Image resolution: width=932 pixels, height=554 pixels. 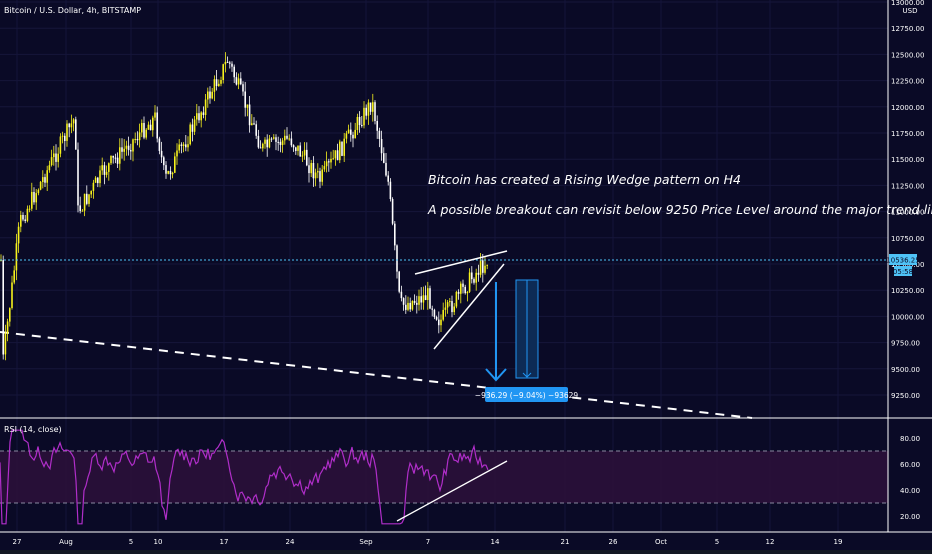 I want to click on price-tick-label: 11000.00, so click(x=907, y=213).